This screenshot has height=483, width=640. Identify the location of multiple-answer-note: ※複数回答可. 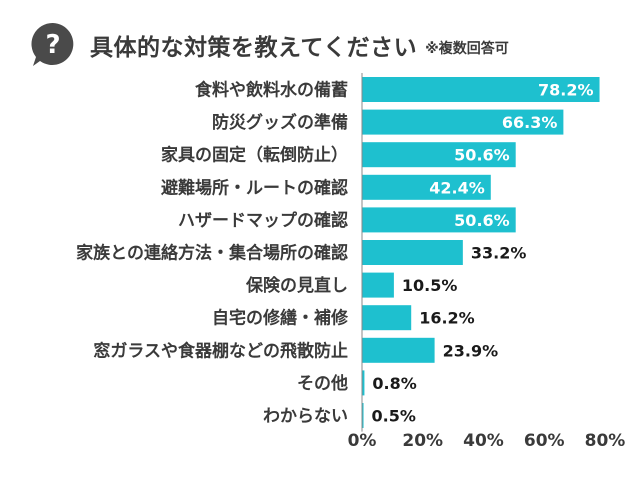
(467, 49).